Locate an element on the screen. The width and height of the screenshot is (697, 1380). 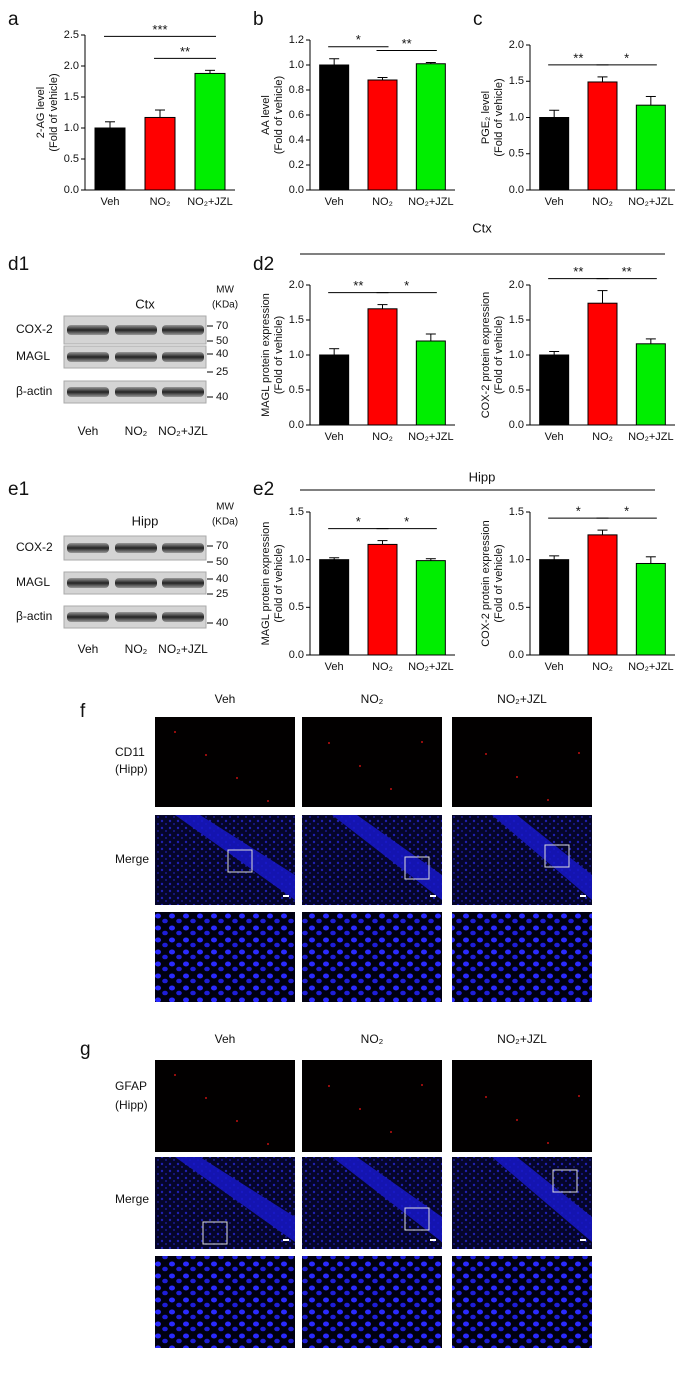
panel-label: f is located at coordinates (83, 711).